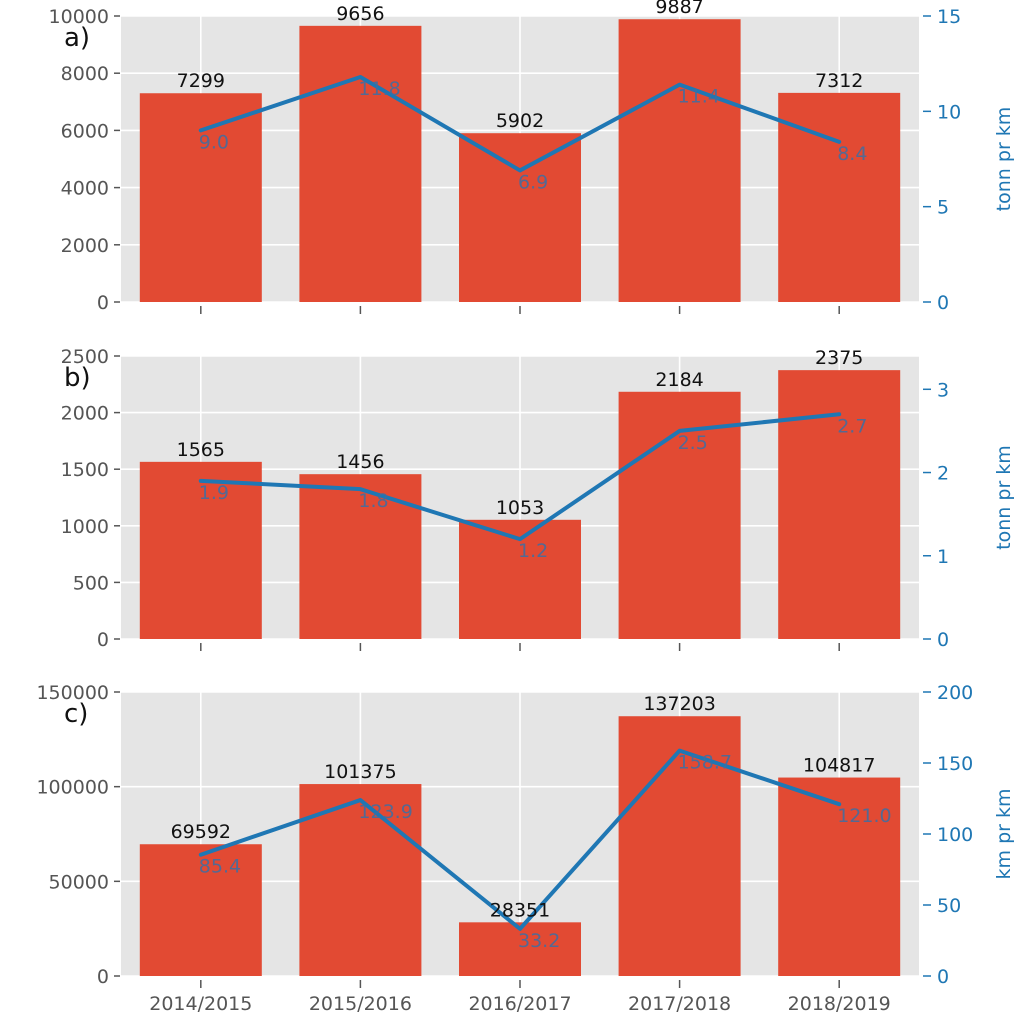  I want to click on line-value-label: 121.0, so click(864, 816).